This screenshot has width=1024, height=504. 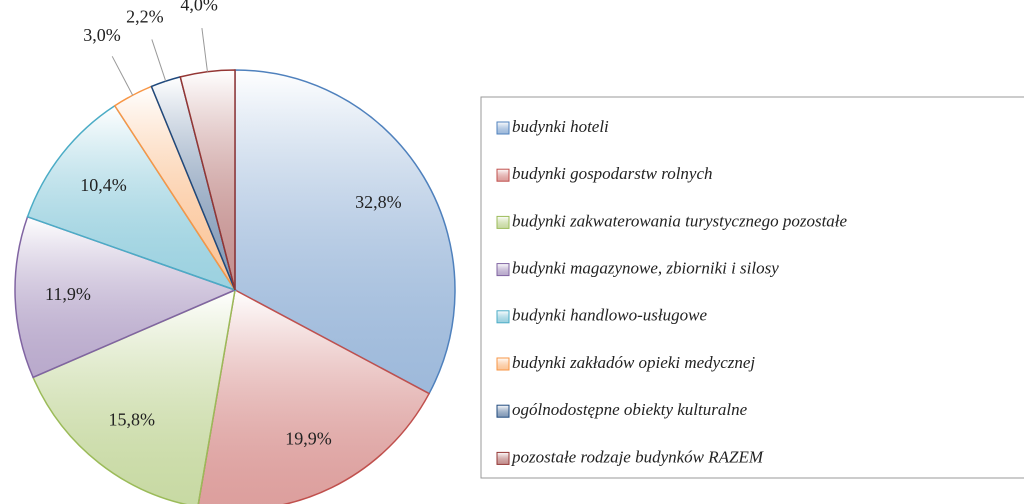 I want to click on legend-label: pozostałe rodzaje budynków RAZEM, so click(x=637, y=456).